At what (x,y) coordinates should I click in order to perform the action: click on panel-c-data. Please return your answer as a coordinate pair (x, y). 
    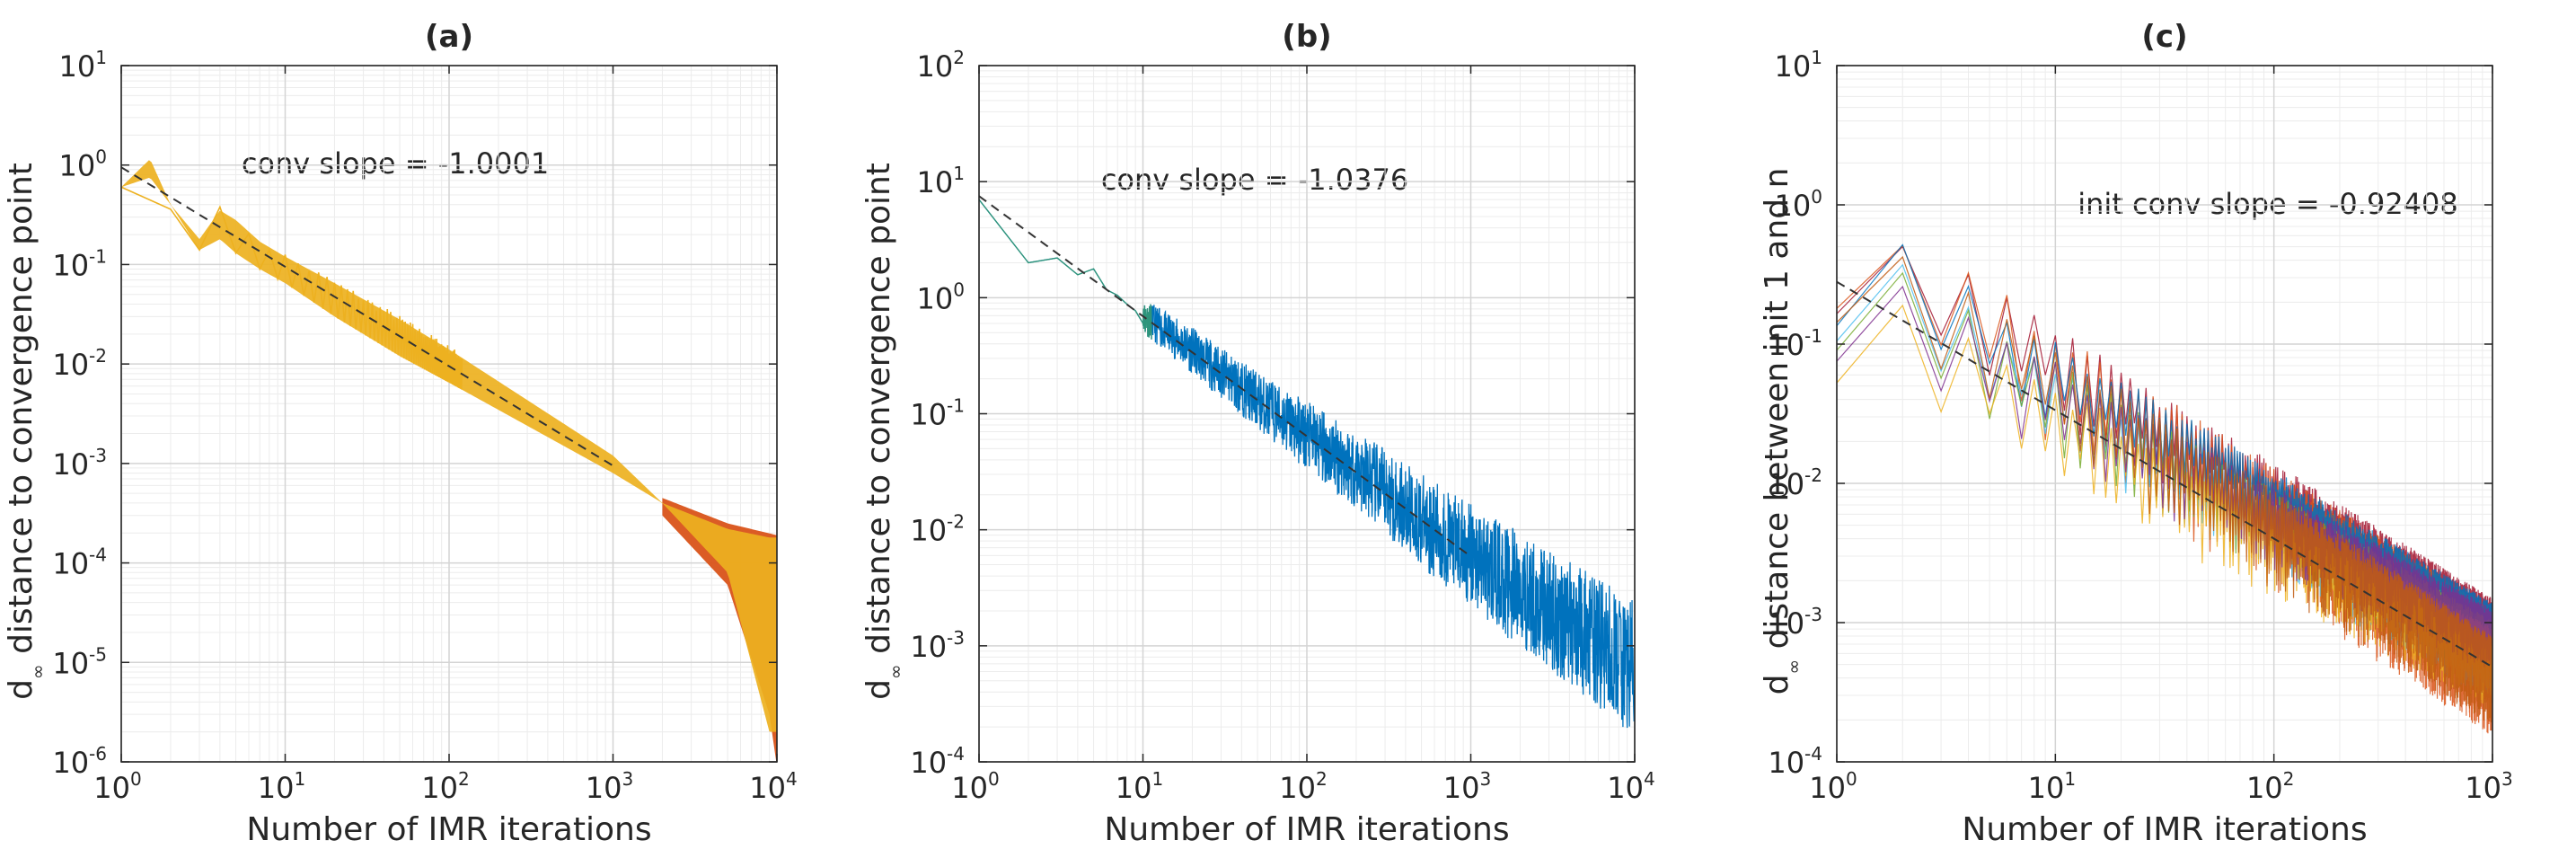
    Looking at the image, I should click on (2164, 488).